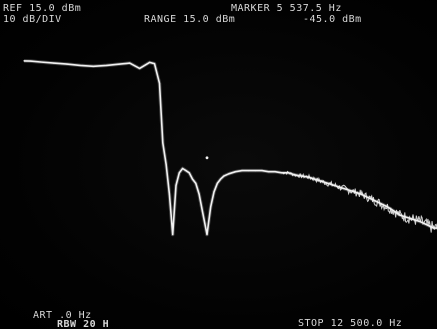 This screenshot has width=437, height=329. What do you see at coordinates (350, 323) in the screenshot?
I see `stop-frequency-readout: STOP 12 500.0 Hz` at bounding box center [350, 323].